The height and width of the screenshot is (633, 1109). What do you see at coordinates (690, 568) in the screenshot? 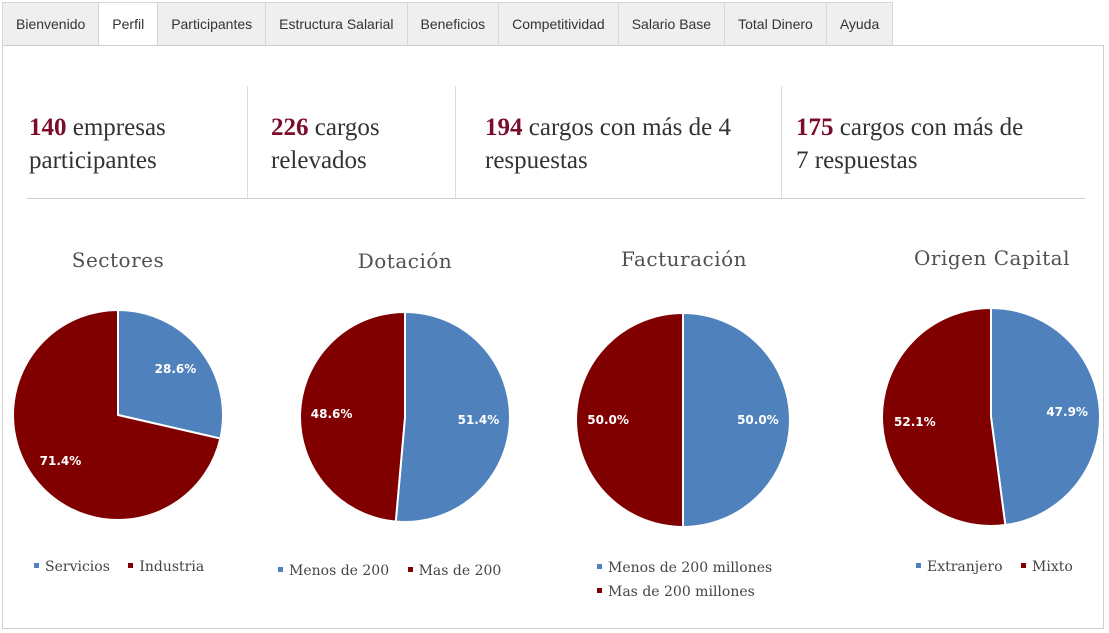
I see `legend-label: Menos de 200 millones` at bounding box center [690, 568].